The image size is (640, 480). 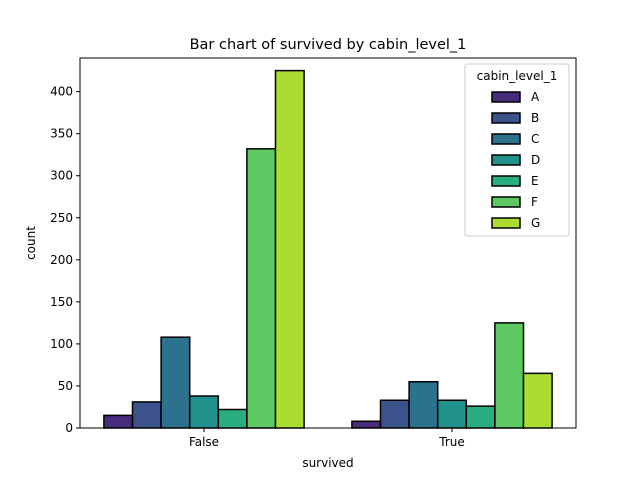 What do you see at coordinates (480, 417) in the screenshot?
I see `bar-E-True` at bounding box center [480, 417].